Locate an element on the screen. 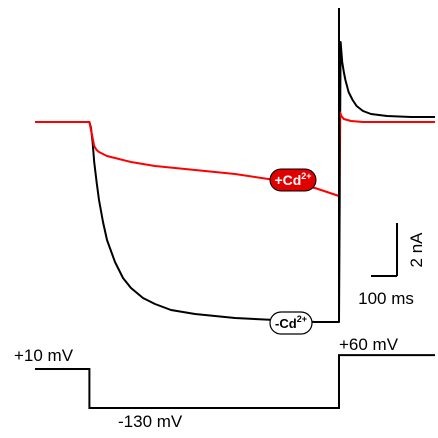 The image size is (438, 438). scale-bar-time-label: 100 ms is located at coordinates (386, 298).